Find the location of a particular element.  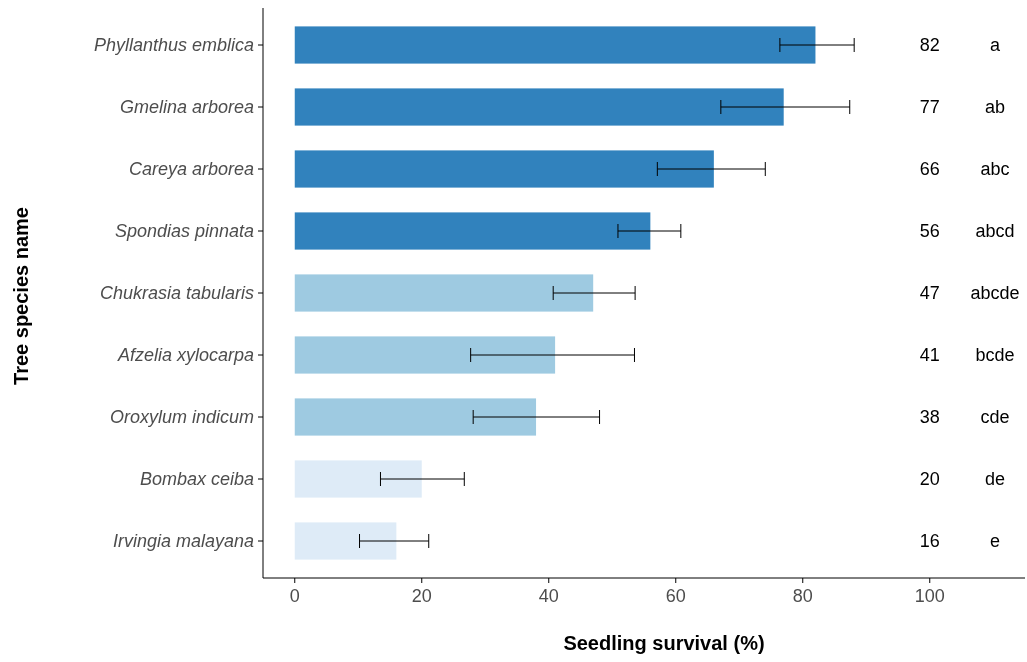

annotation: ab is located at coordinates (995, 107).